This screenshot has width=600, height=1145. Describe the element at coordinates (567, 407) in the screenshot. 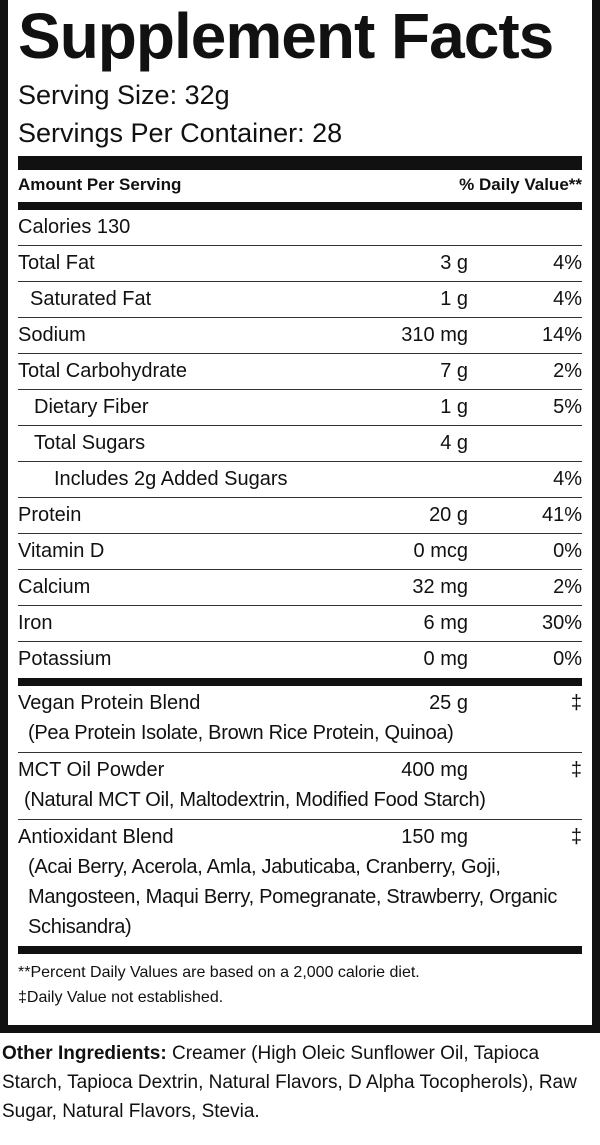

I see `item-daily-value: 5%` at that location.